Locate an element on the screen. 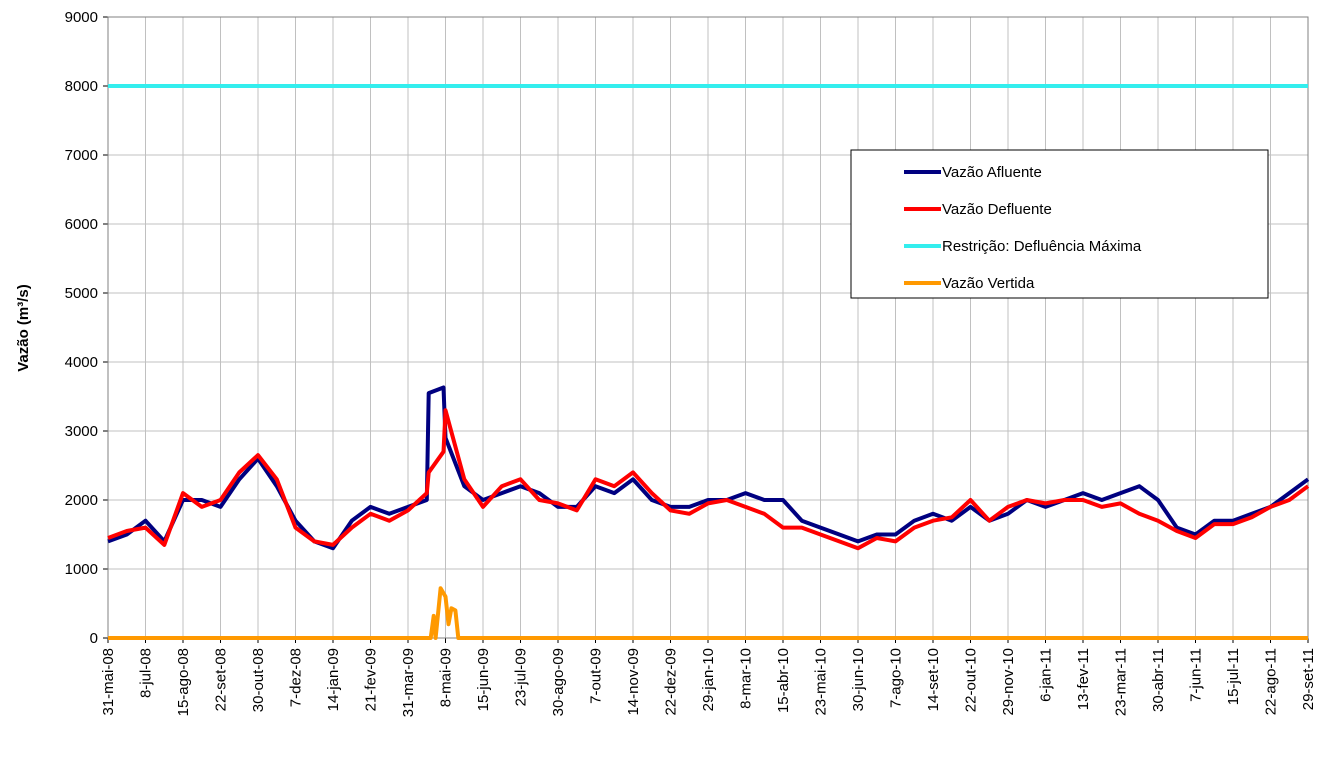  y-axis-title: Vazão (m³/s) is located at coordinates (23, 328).